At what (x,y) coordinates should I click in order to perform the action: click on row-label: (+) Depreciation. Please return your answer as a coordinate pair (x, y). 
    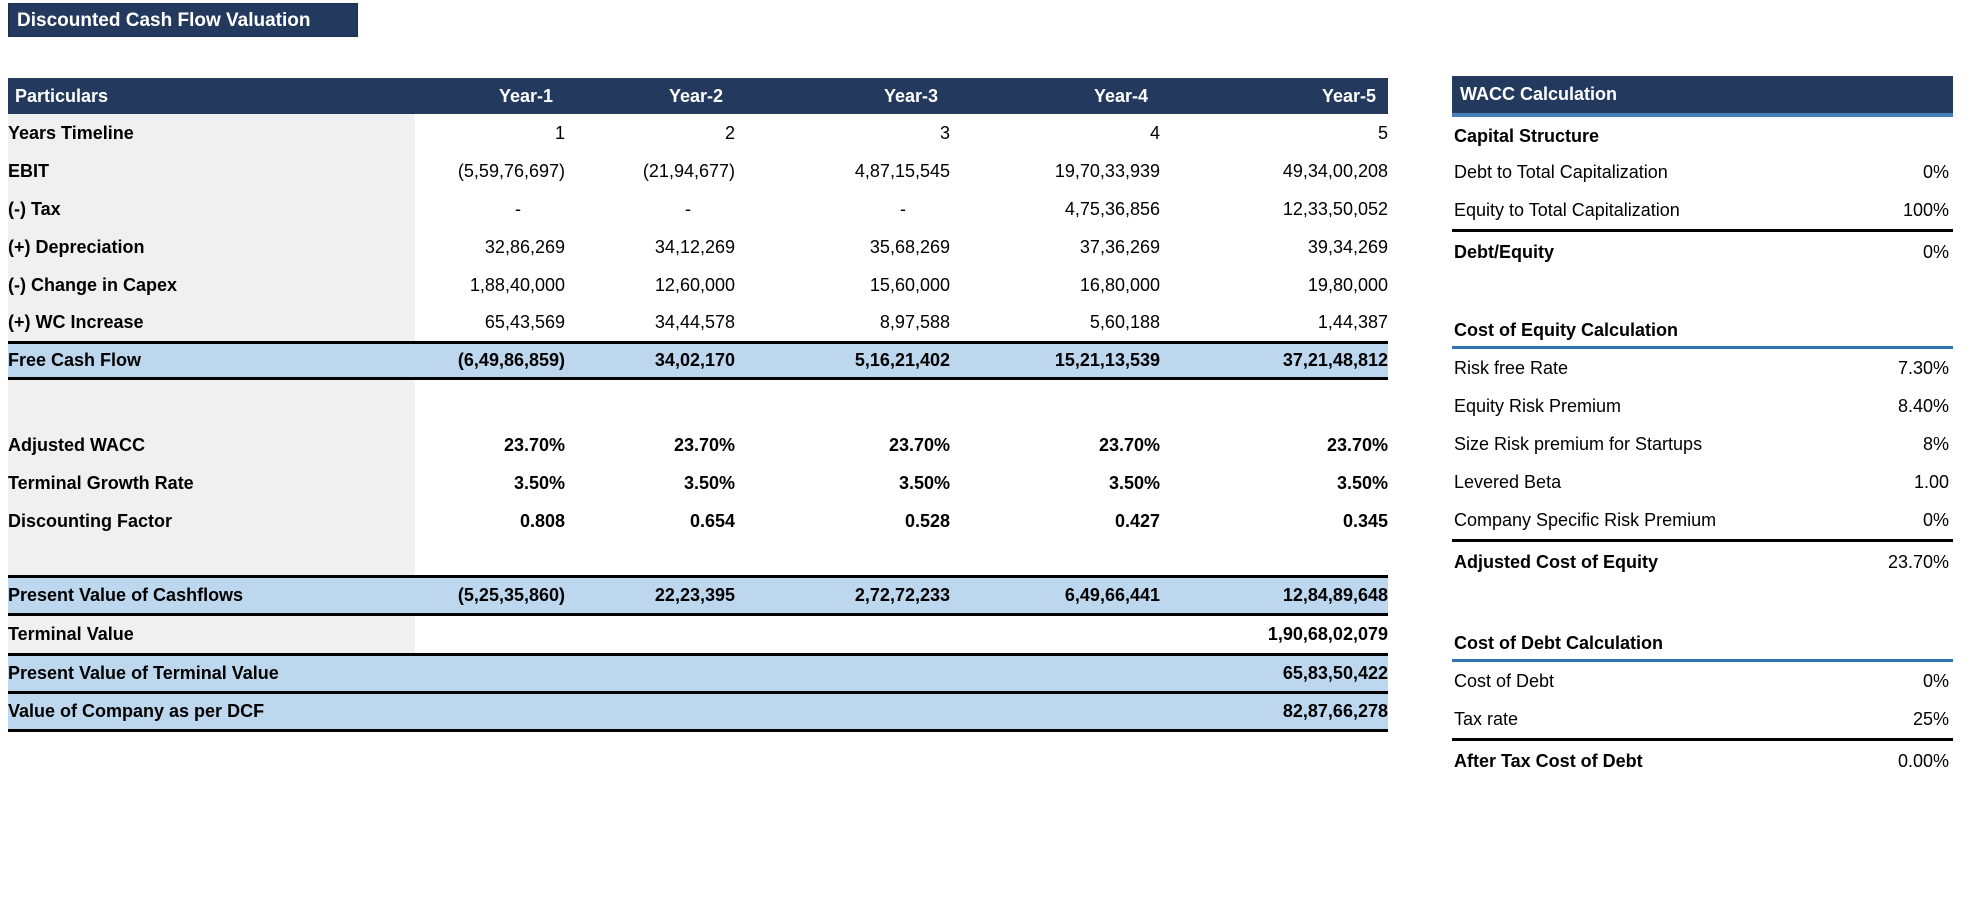
    Looking at the image, I should click on (211, 247).